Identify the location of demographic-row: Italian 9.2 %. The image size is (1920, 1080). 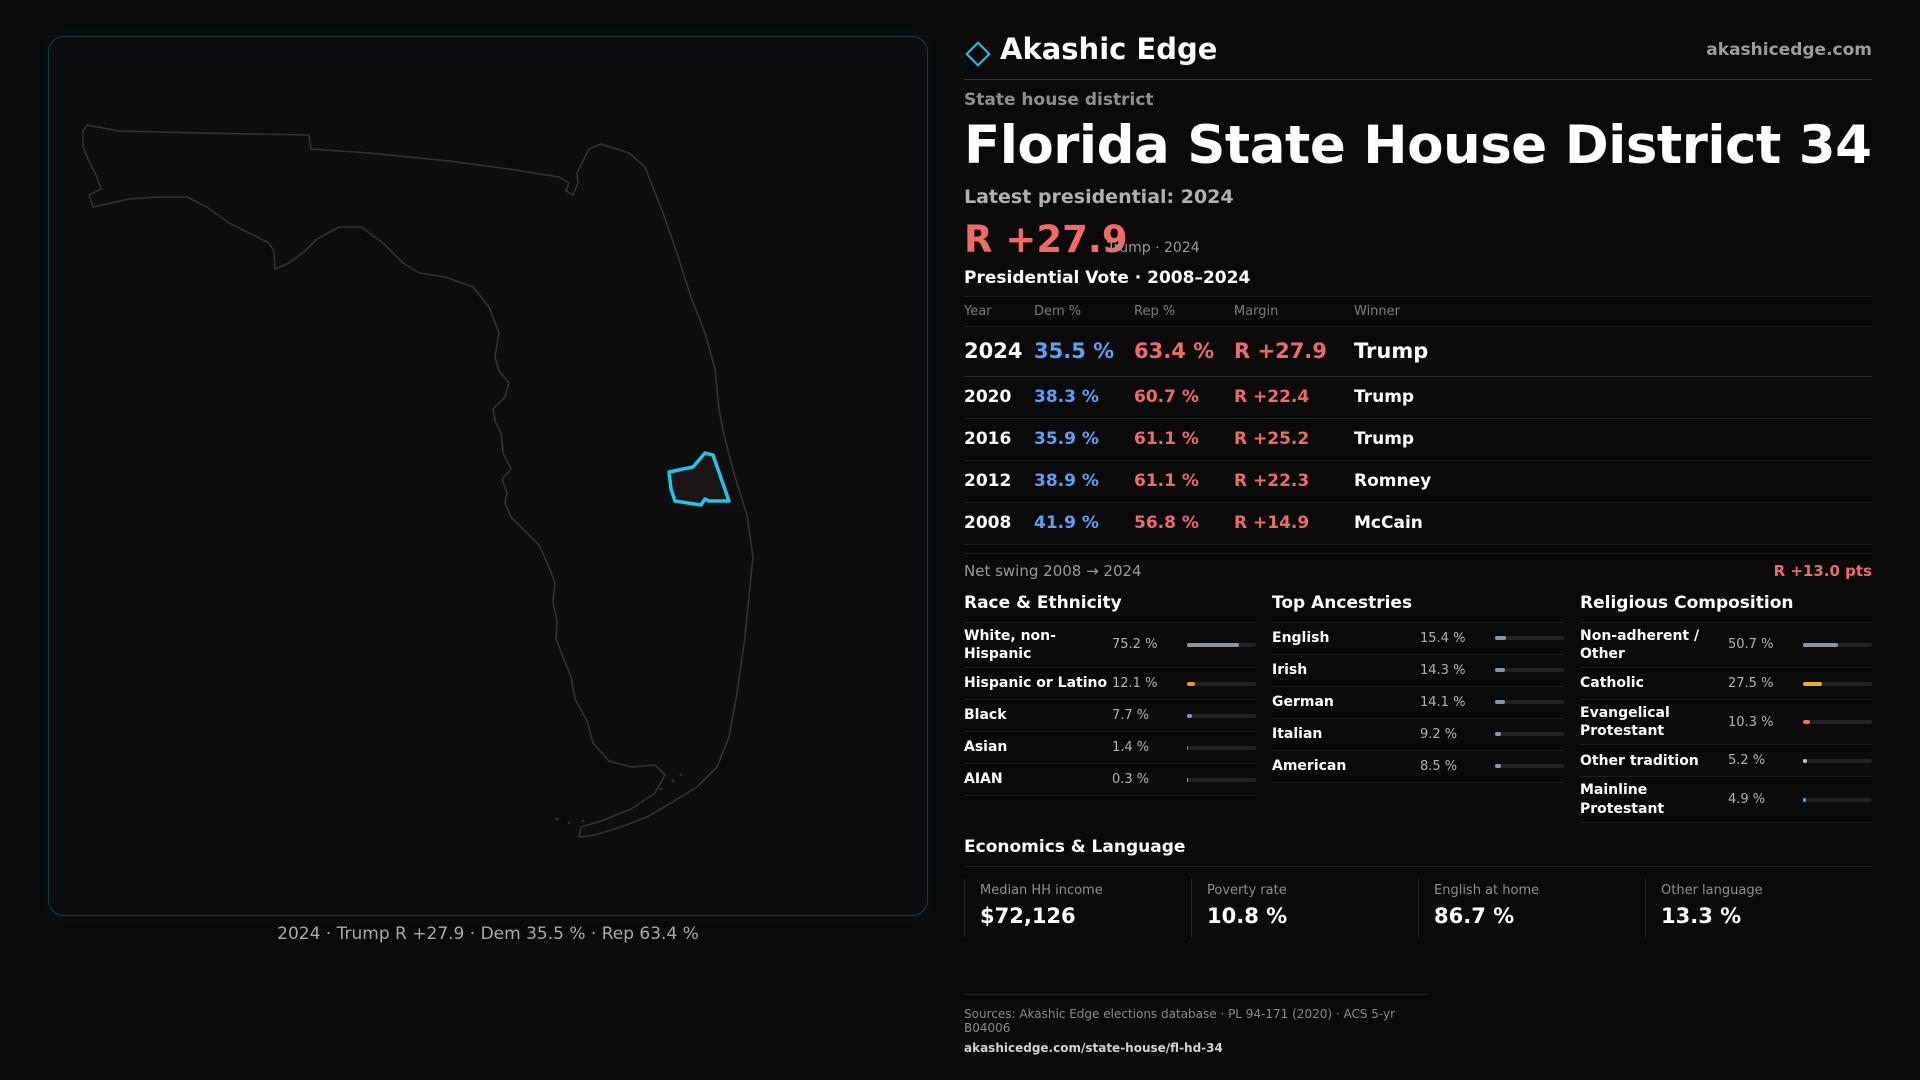
(1418, 735).